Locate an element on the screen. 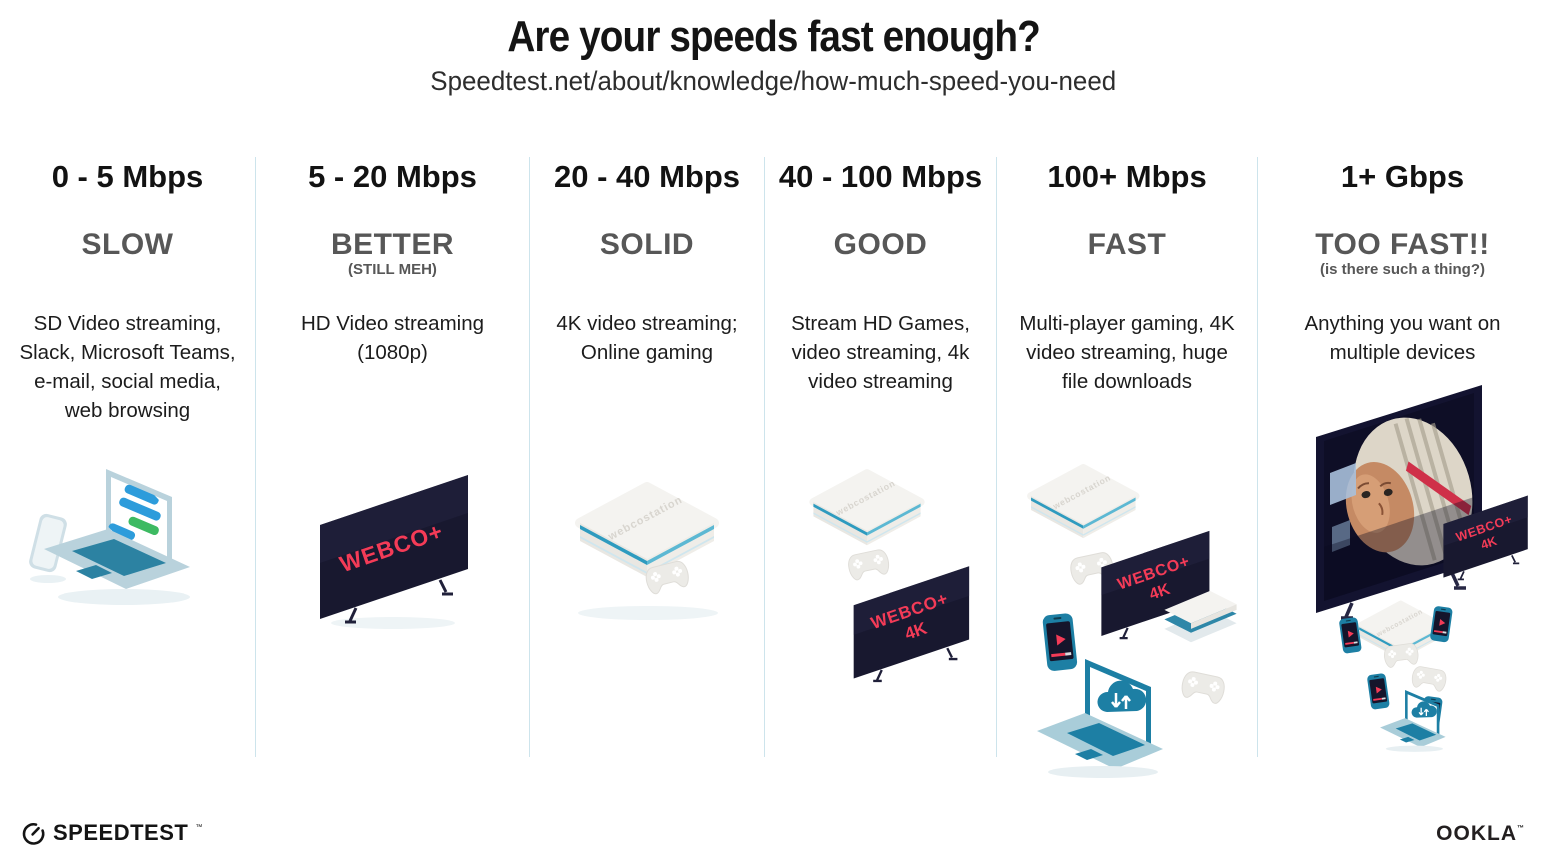  speedtest-logo: SPEEDTEST ™ is located at coordinates (111, 833).